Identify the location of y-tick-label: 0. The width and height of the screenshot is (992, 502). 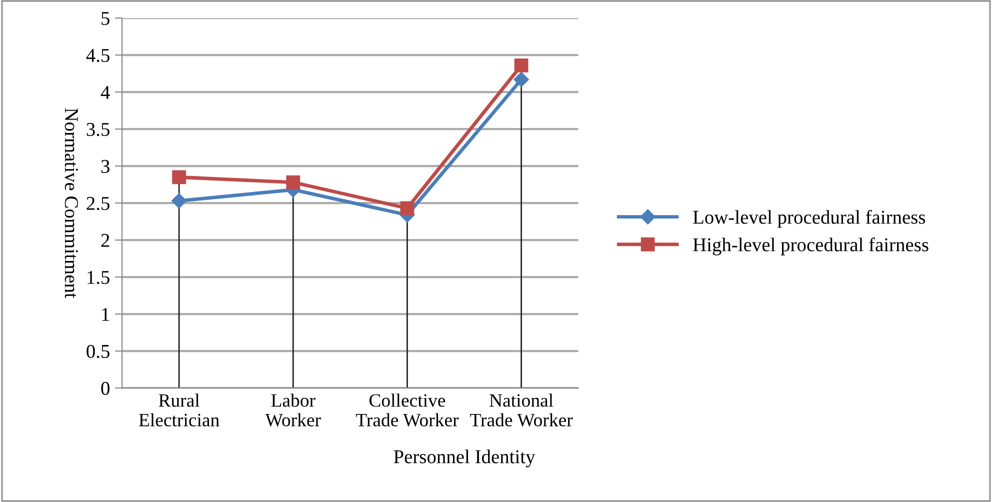
(105, 388).